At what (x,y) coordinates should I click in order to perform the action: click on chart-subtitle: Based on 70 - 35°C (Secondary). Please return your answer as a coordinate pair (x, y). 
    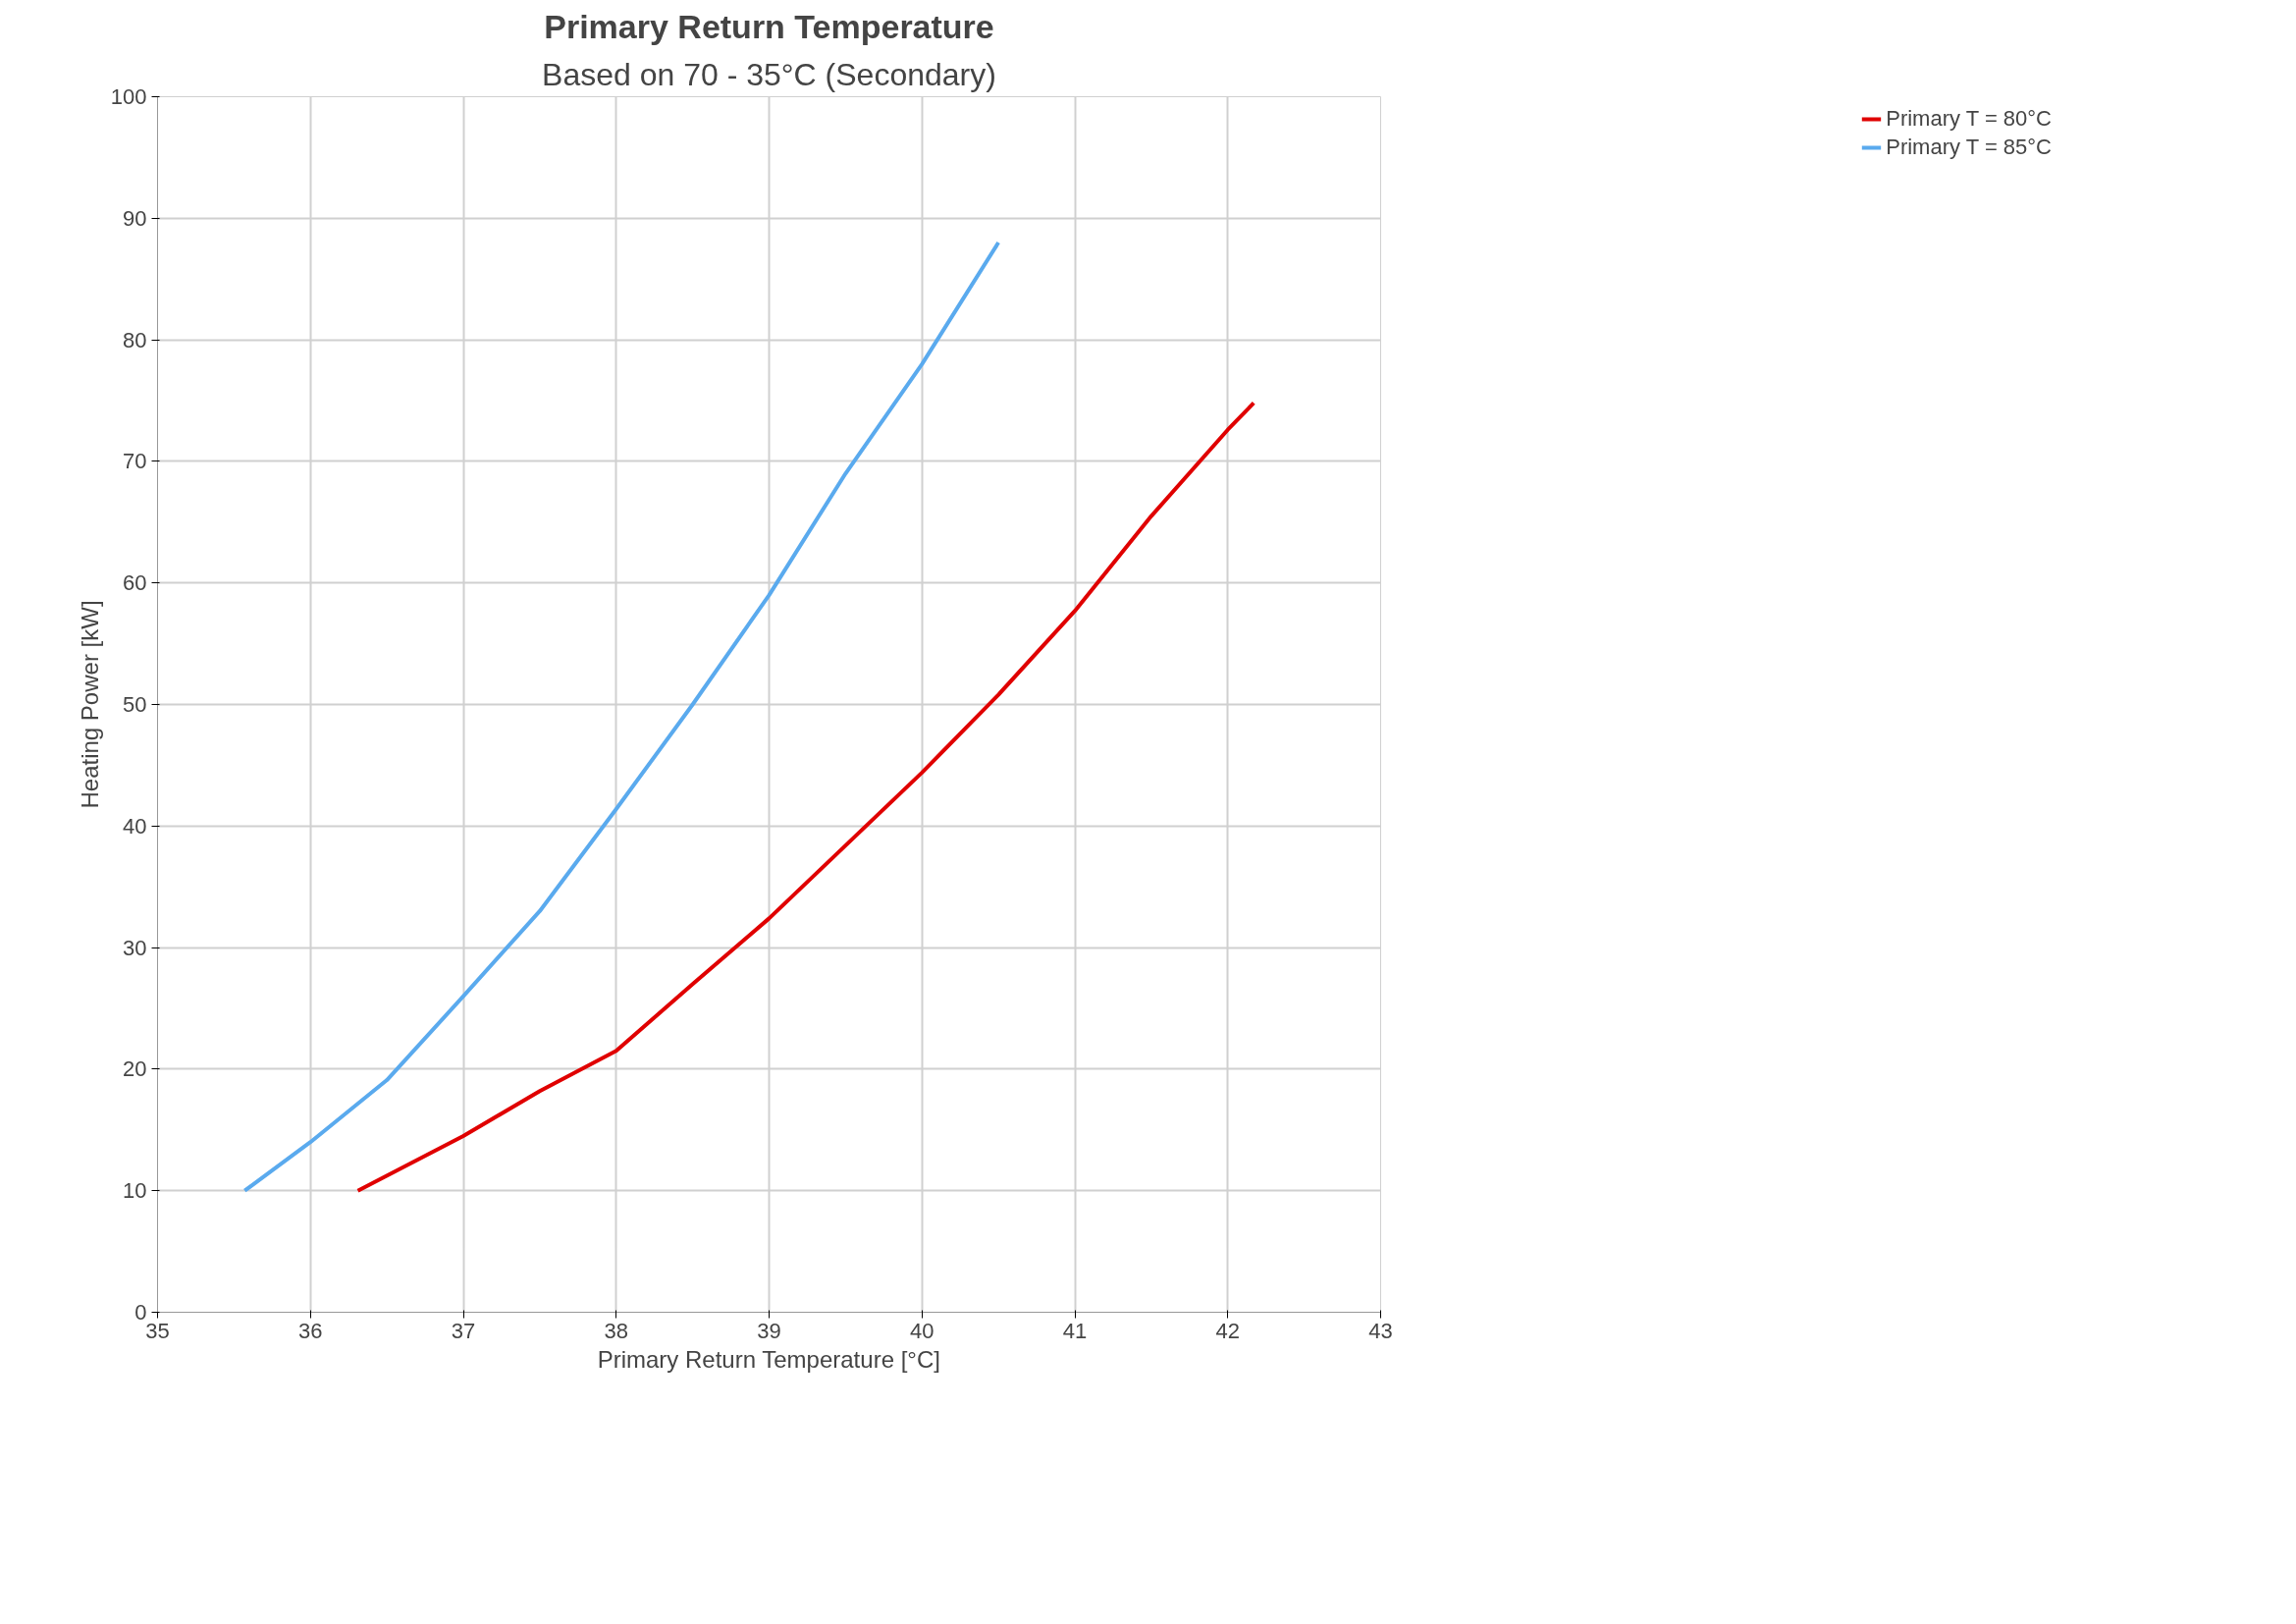
    Looking at the image, I should click on (769, 74).